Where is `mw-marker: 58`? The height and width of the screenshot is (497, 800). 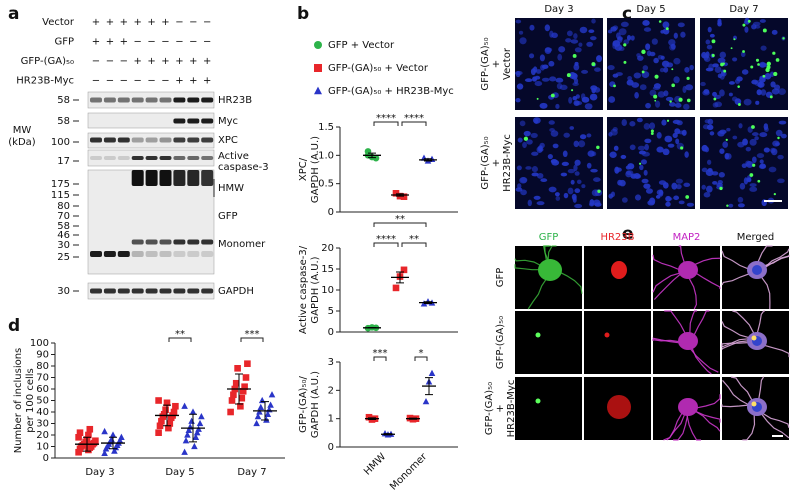
mw-marker: 58 is located at coordinates (63, 100).